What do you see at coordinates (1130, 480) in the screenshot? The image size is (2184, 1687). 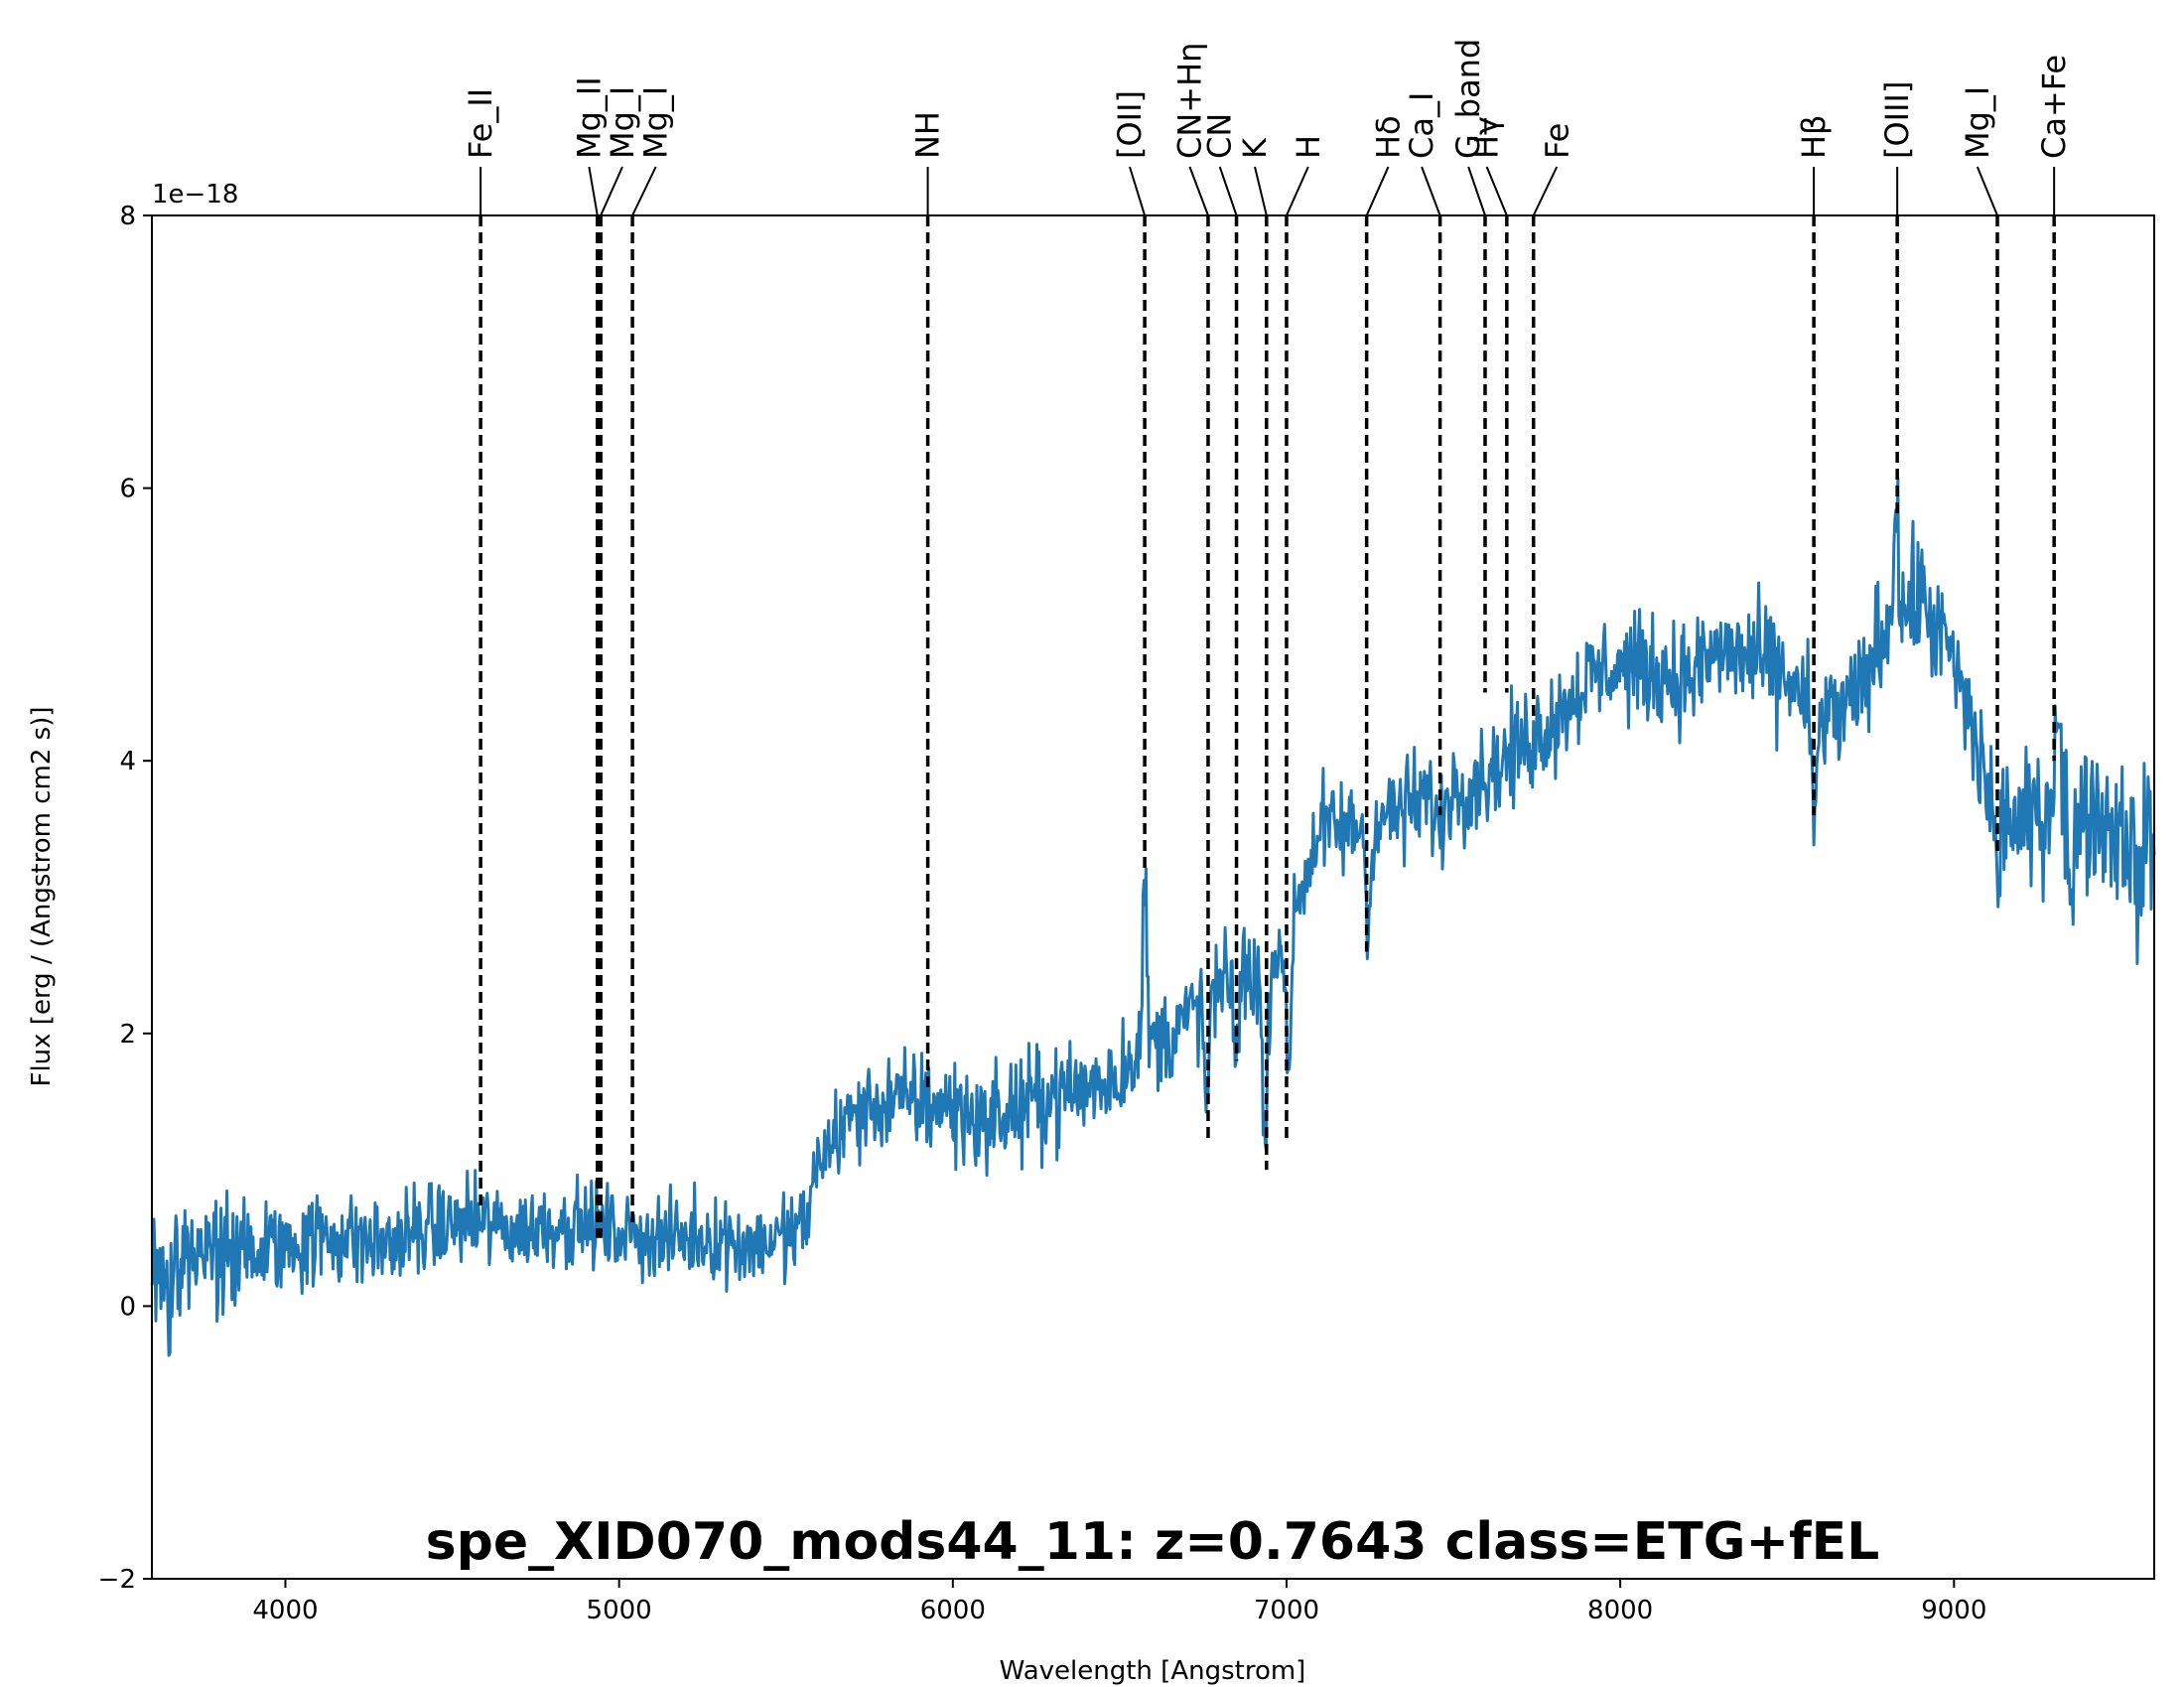 I see `spectral-line-marker: [OII]` at bounding box center [1130, 480].